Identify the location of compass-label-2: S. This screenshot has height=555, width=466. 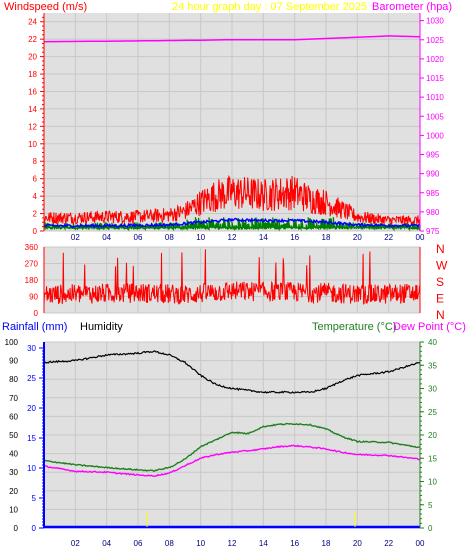
(440, 282).